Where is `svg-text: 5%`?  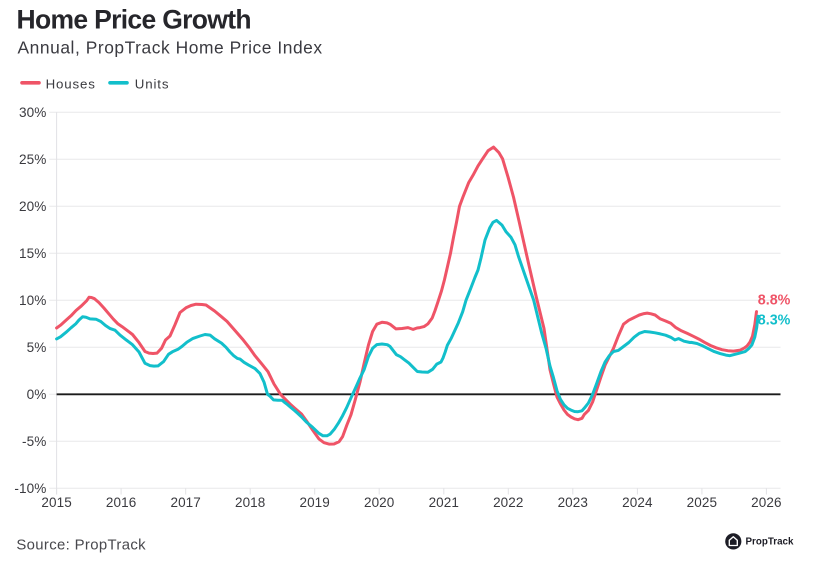 svg-text: 5% is located at coordinates (37, 347).